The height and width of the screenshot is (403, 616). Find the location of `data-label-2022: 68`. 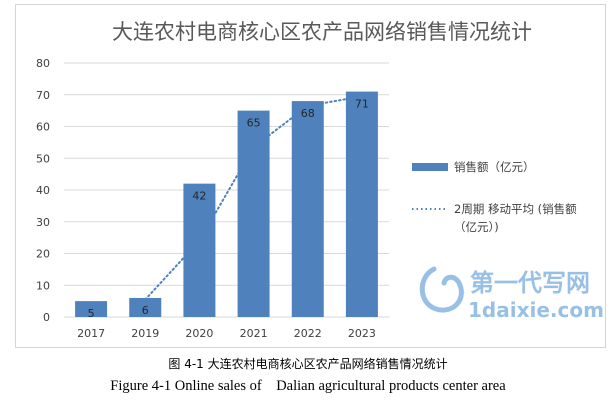

data-label-2022: 68 is located at coordinates (308, 113).